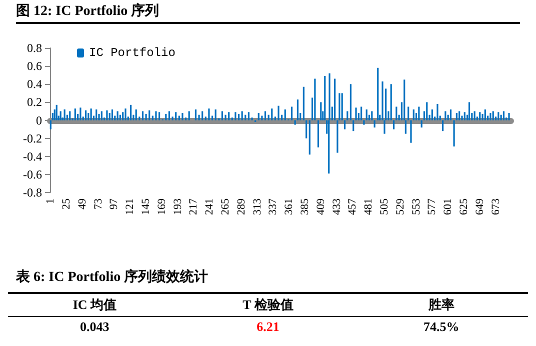 The image size is (536, 346). What do you see at coordinates (352, 206) in the screenshot?
I see `x-tick-label: 457` at bounding box center [352, 206].